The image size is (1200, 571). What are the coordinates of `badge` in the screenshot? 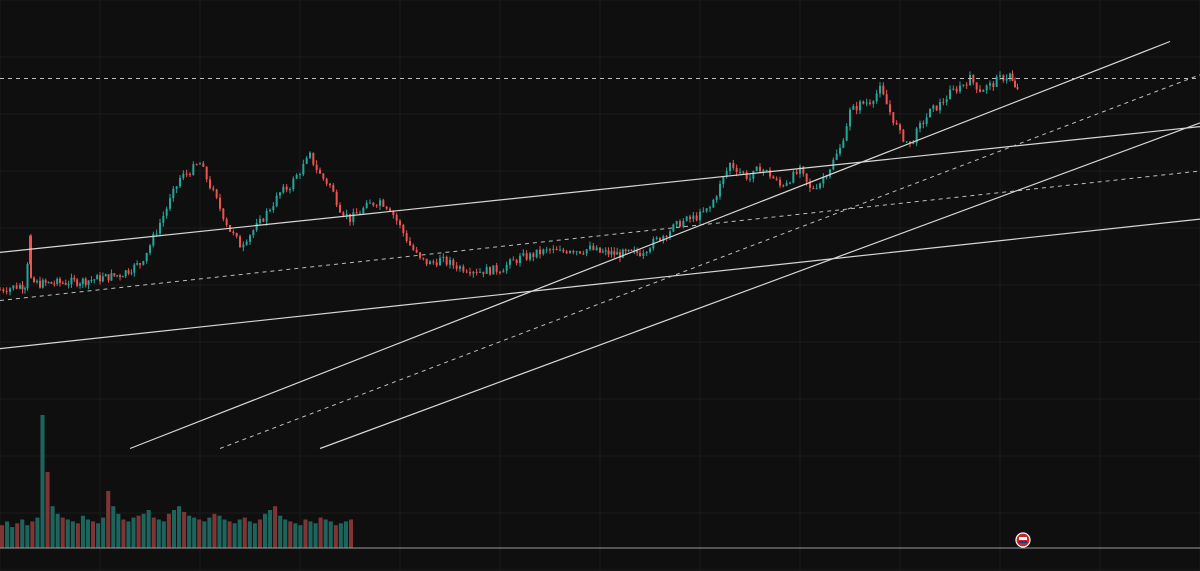 It's located at (1023, 540).